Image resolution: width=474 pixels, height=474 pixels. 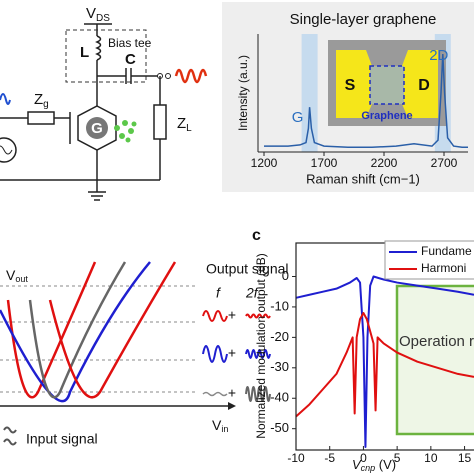 What do you see at coordinates (168, 76) in the screenshot?
I see `terminal` at bounding box center [168, 76].